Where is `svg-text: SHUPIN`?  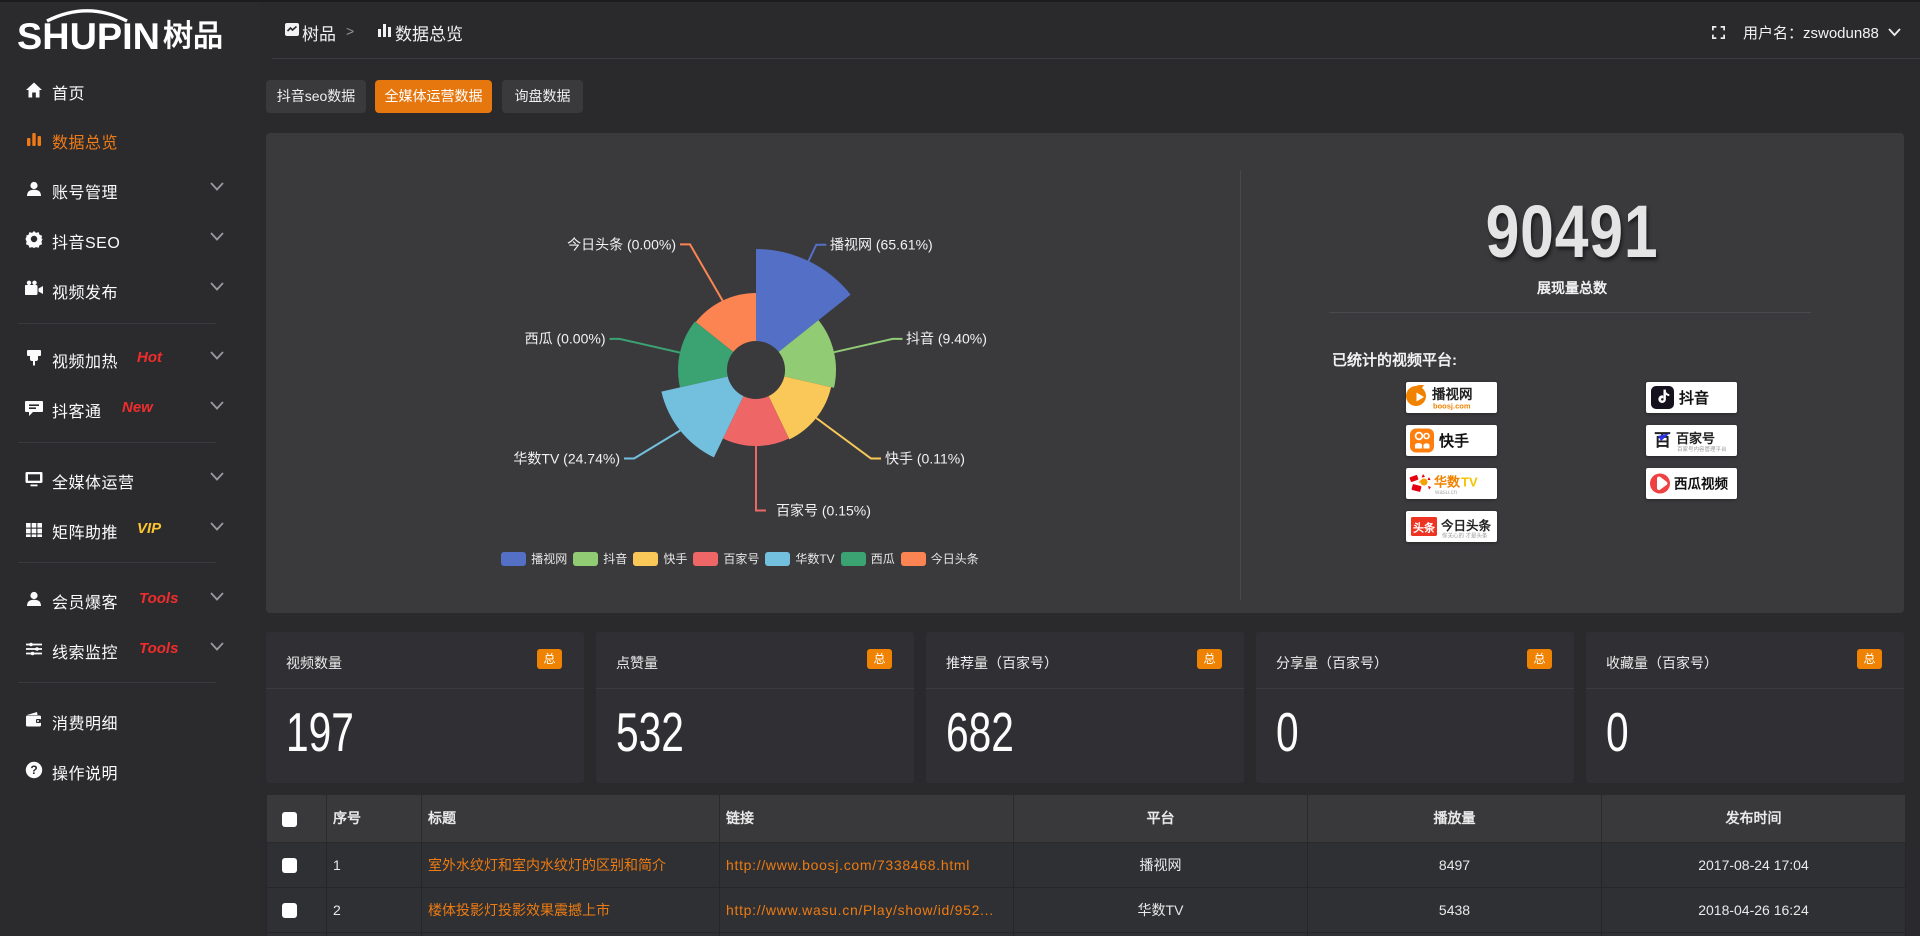 svg-text: SHUPIN is located at coordinates (88, 36).